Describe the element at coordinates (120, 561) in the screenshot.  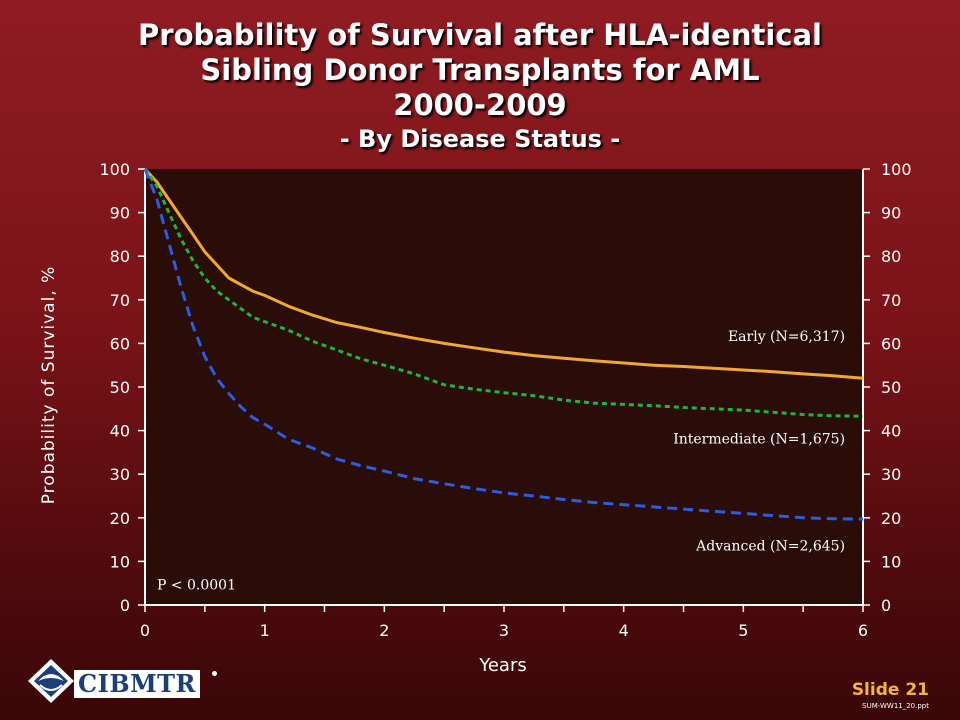
I see `y-tick-label-left: 10` at that location.